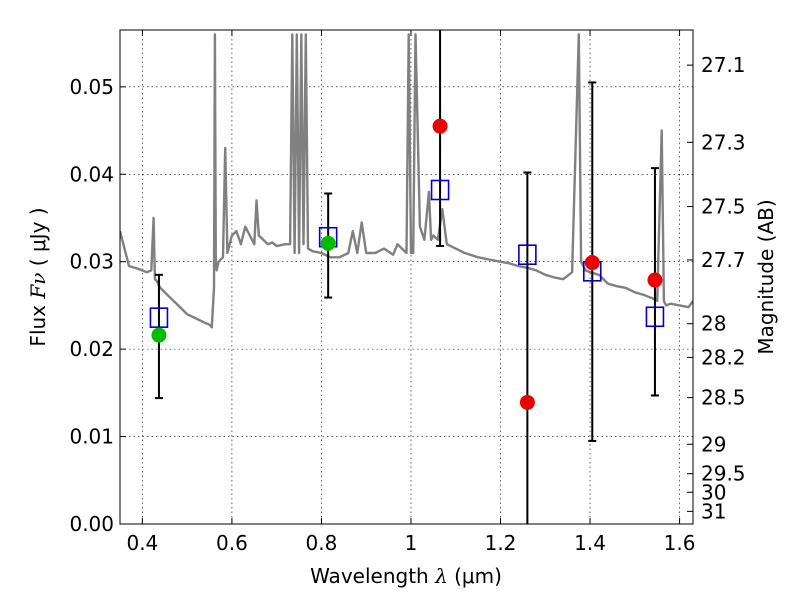  What do you see at coordinates (406, 576) in the screenshot?
I see `x-axis-title: Wavelength λ (μm)` at bounding box center [406, 576].